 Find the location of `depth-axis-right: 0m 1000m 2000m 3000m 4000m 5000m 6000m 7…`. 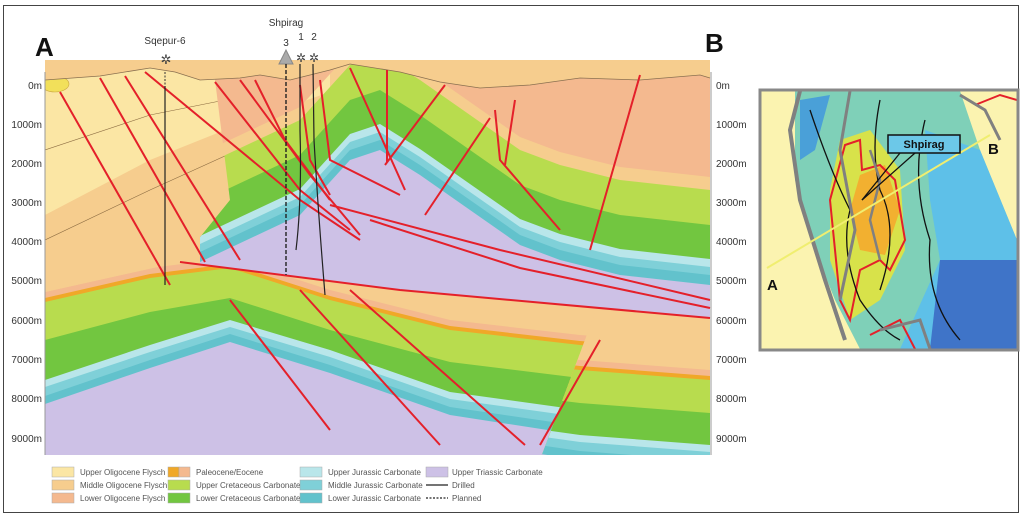

depth-axis-right: 0m 1000m 2000m 3000m 4000m 5000m 6000m 7… is located at coordinates (728, 263).